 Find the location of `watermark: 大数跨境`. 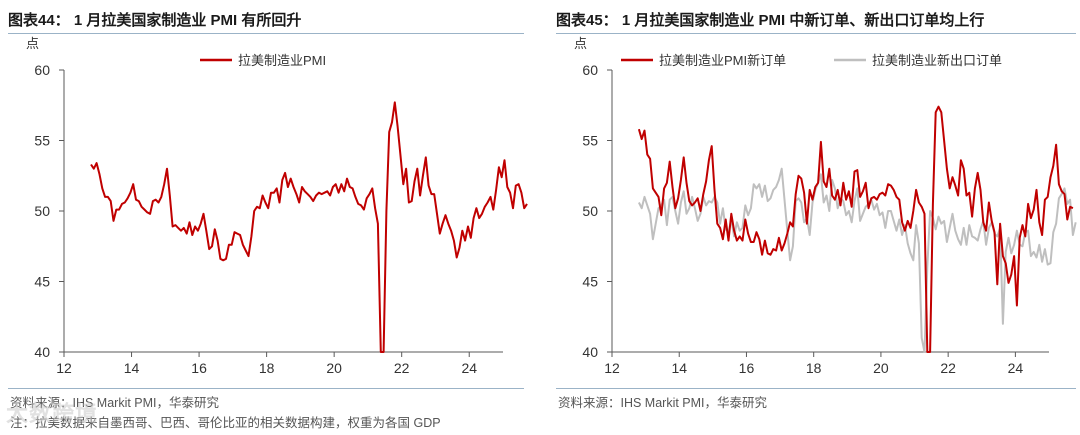

watermark: 大数跨境 is located at coordinates (52, 413).